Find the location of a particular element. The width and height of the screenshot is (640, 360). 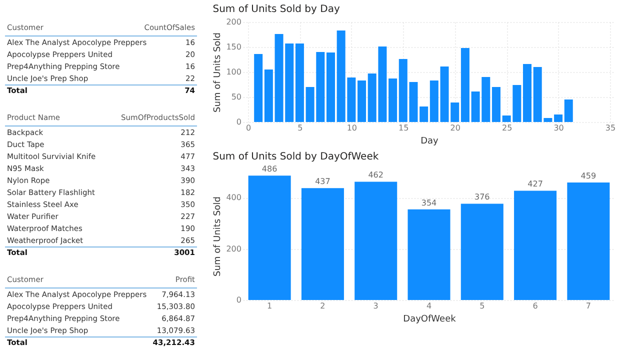

chart-title: Sum of Units Sold by Day is located at coordinates (276, 9).